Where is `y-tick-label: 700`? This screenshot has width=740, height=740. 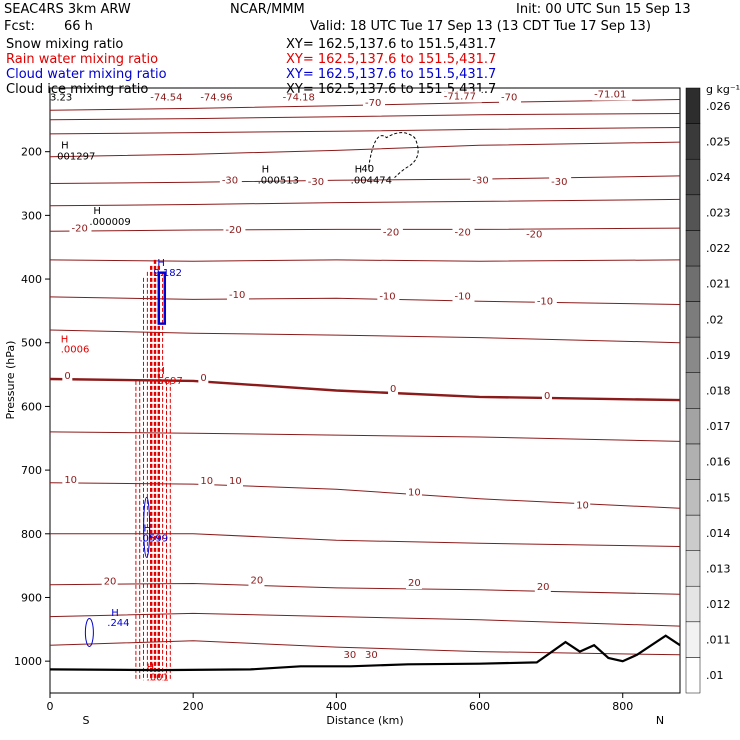 y-tick-label: 700 is located at coordinates (31, 470).